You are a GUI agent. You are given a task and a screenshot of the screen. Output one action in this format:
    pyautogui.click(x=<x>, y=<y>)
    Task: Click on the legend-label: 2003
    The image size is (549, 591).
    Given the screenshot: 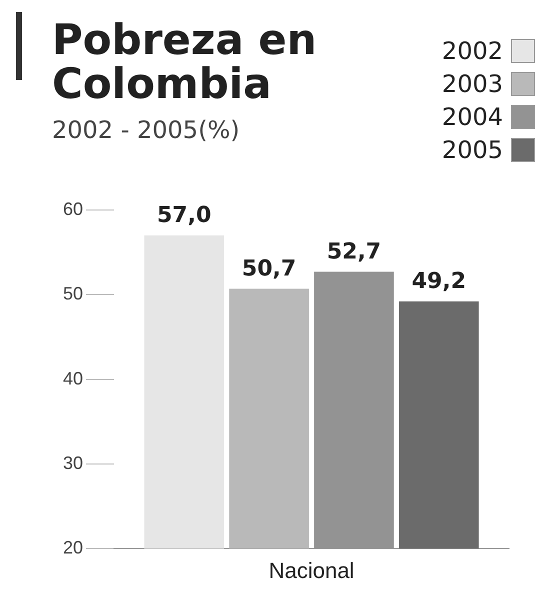 What is the action you would take?
    pyautogui.click(x=472, y=84)
    